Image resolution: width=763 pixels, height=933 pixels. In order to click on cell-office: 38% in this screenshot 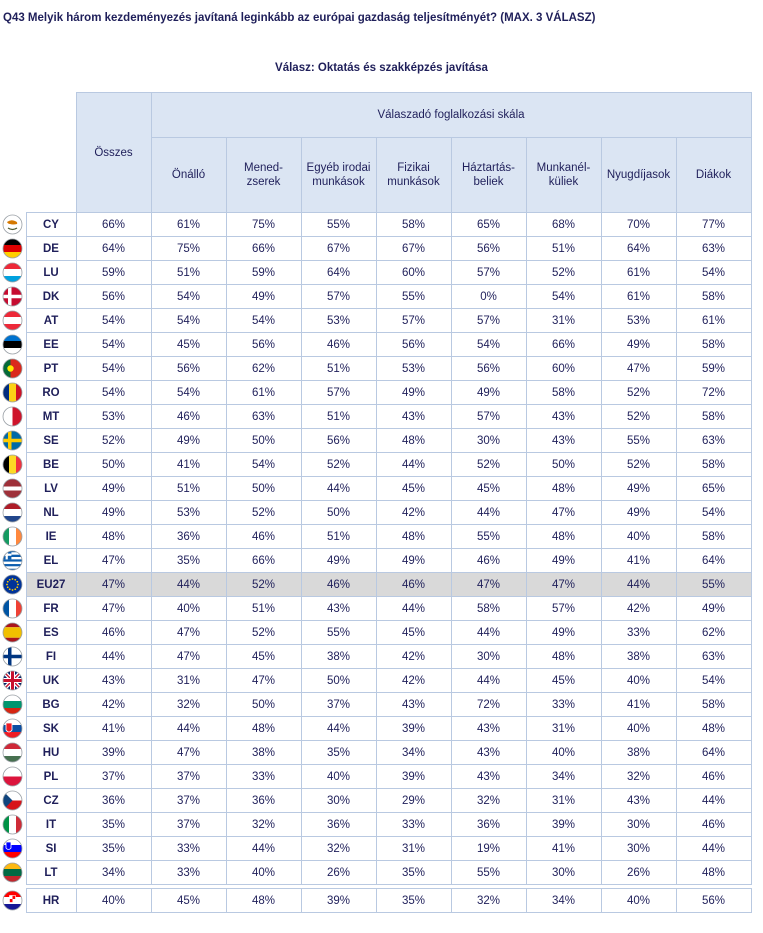, I will do `click(338, 656)`.